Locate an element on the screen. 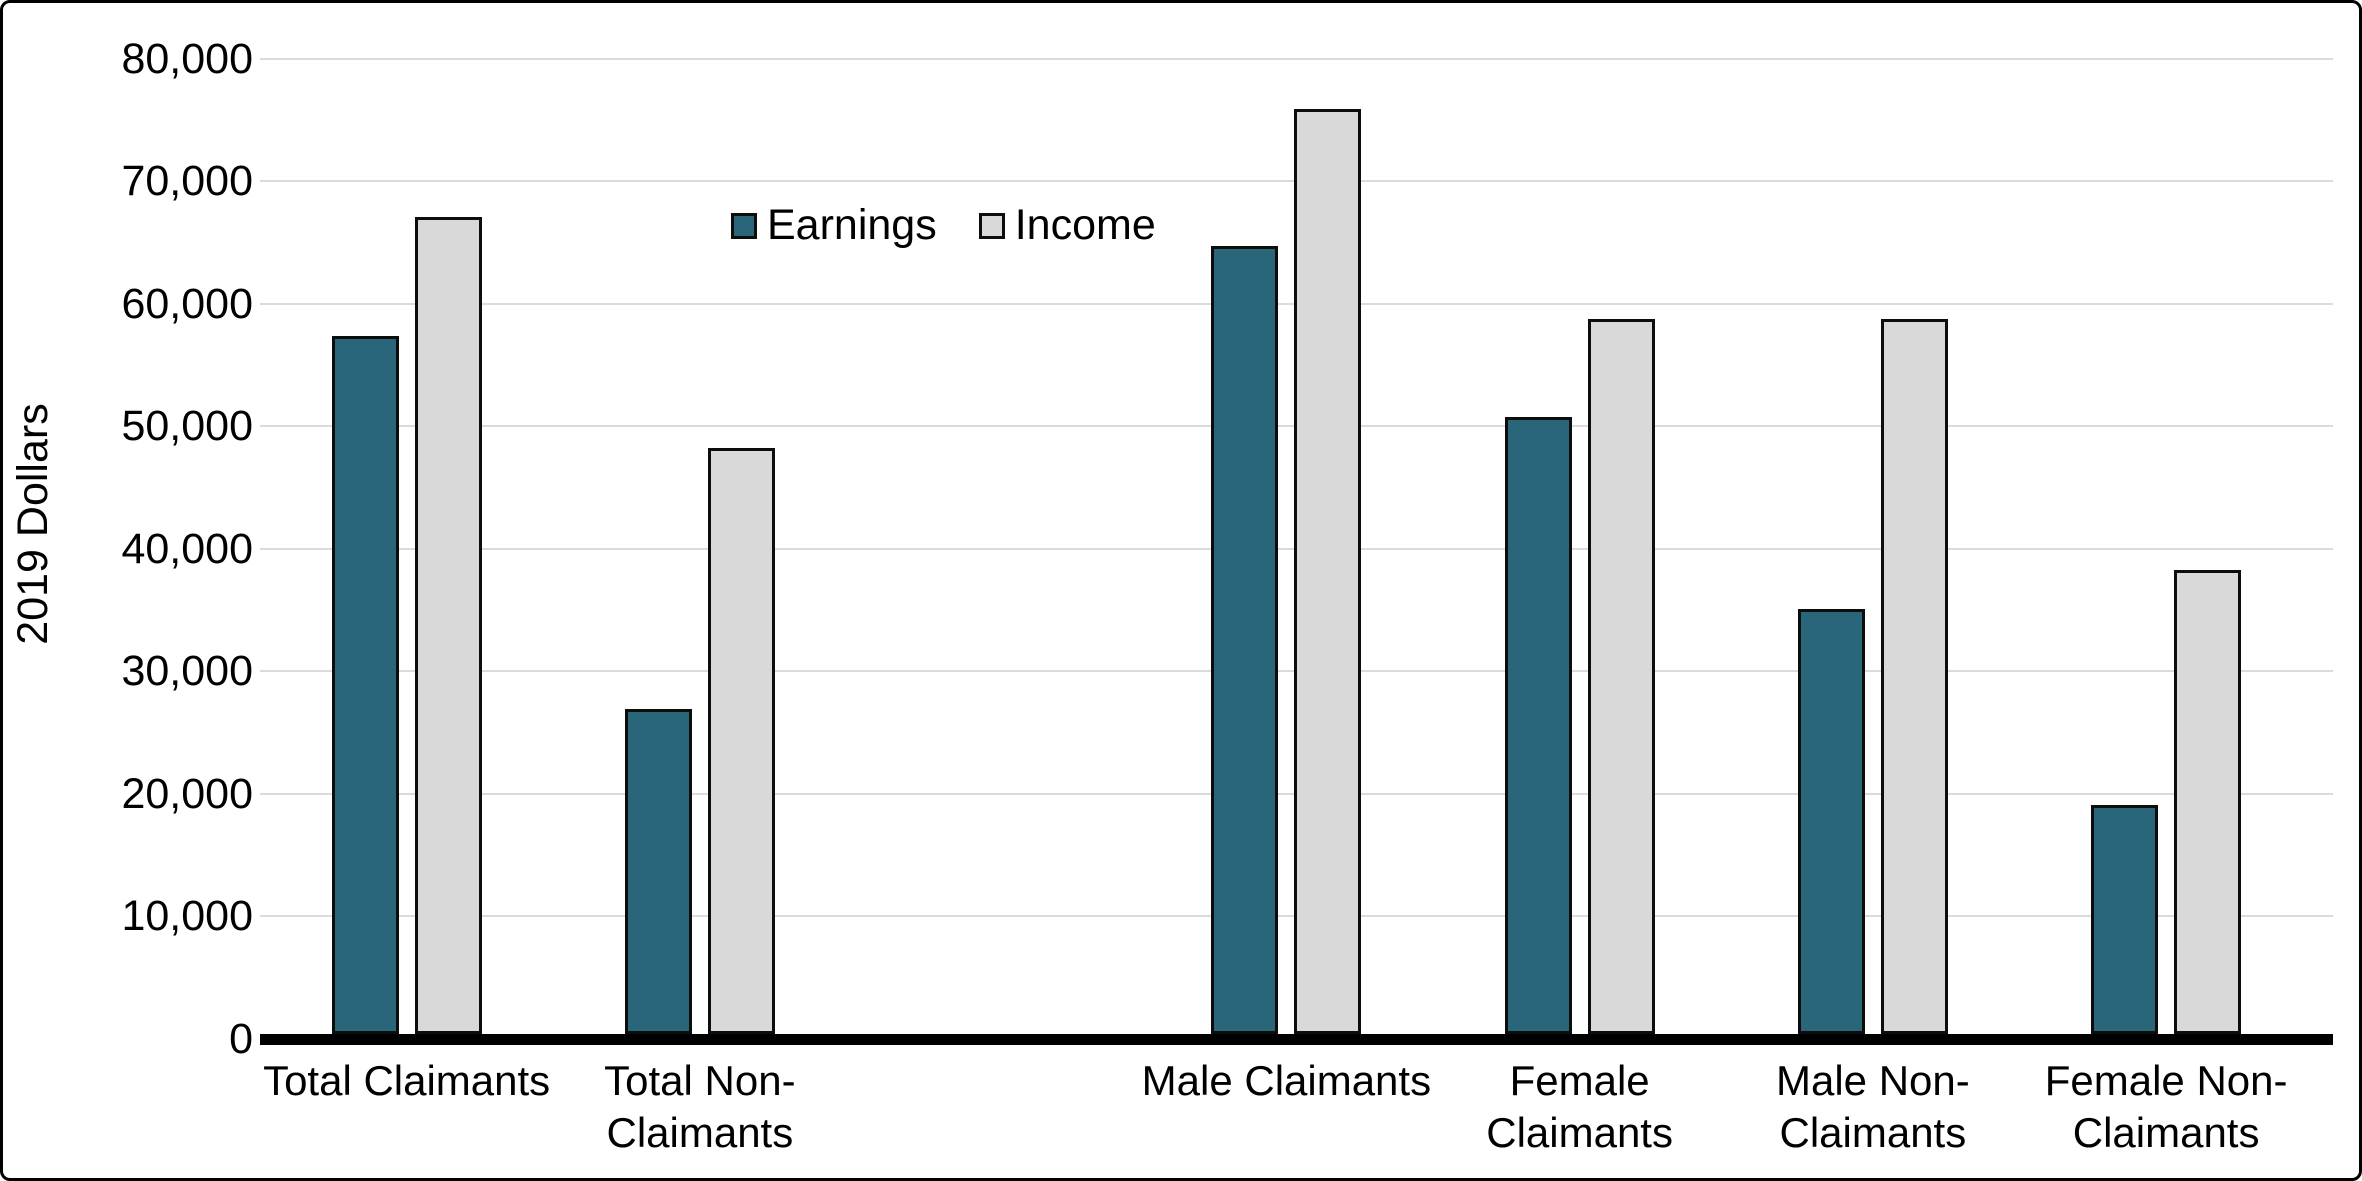  bar-income-male-claimants is located at coordinates (1328, 571).